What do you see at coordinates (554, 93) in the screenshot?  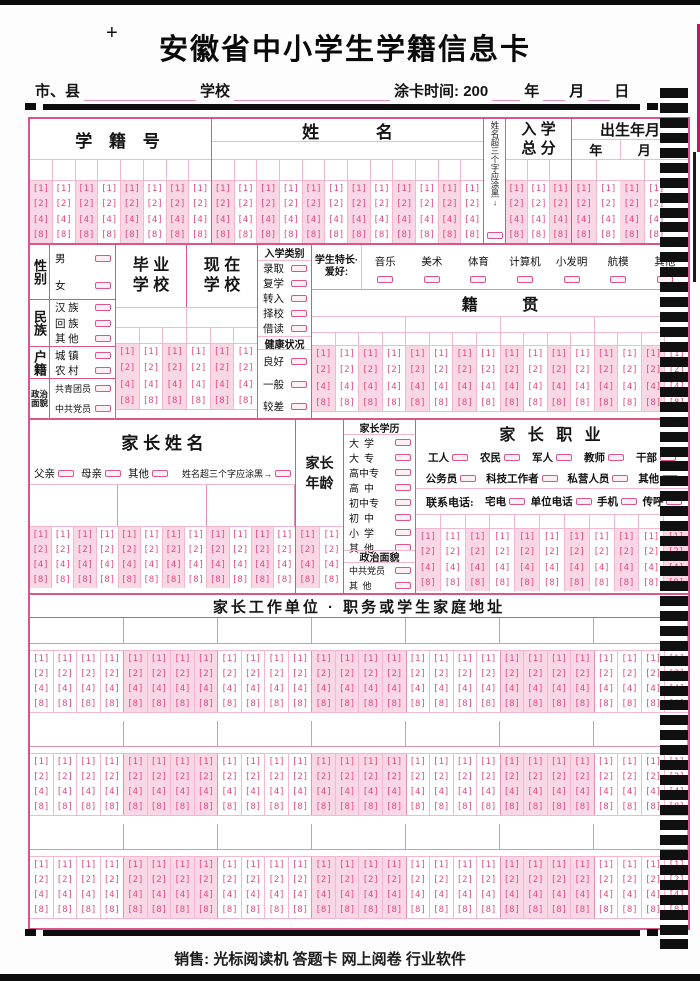 I see `month-input-line` at bounding box center [554, 93].